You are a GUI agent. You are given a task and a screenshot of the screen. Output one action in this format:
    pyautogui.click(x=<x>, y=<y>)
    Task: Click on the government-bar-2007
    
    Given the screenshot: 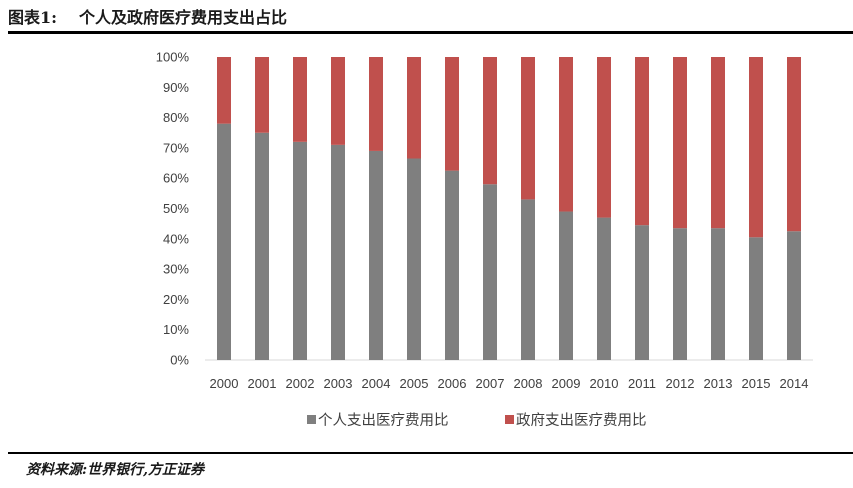 What is the action you would take?
    pyautogui.click(x=490, y=121)
    